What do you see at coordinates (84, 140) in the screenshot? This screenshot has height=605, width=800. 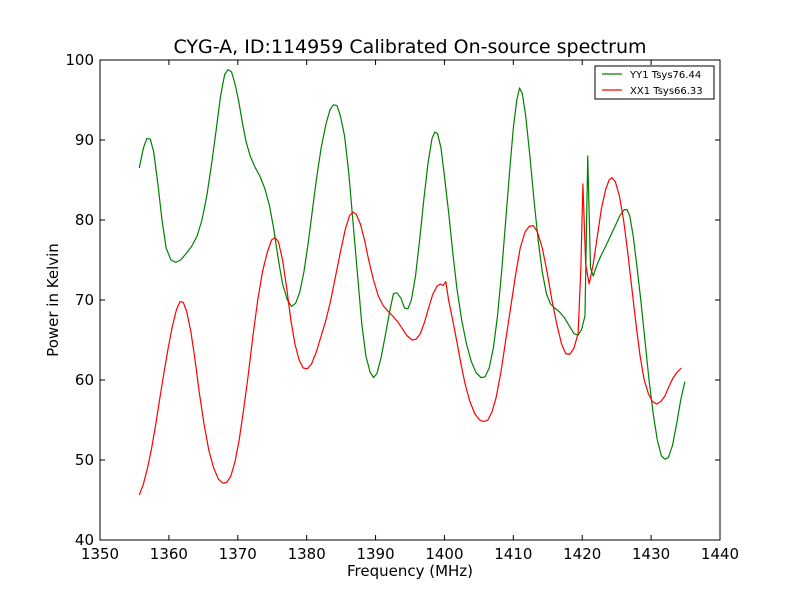 I see `y-tick-label: 90` at bounding box center [84, 140].